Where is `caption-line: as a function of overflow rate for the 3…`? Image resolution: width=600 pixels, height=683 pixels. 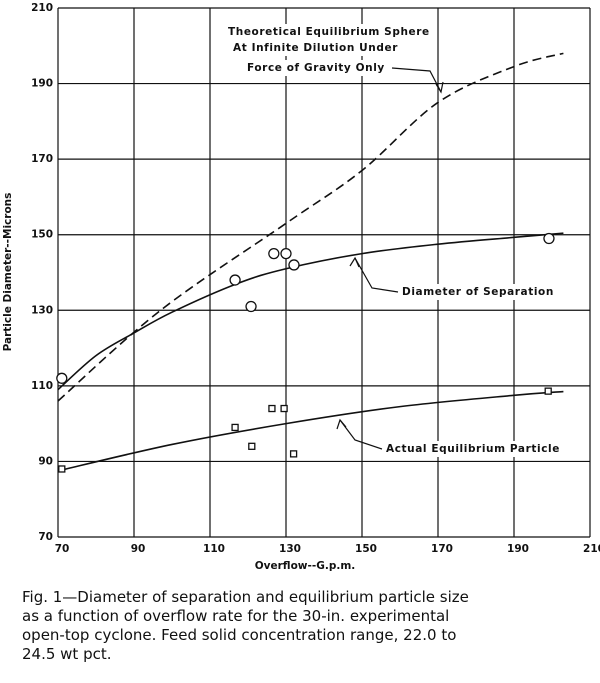
caption-line: as a function of overflow rate for the 3… is located at coordinates (236, 616).